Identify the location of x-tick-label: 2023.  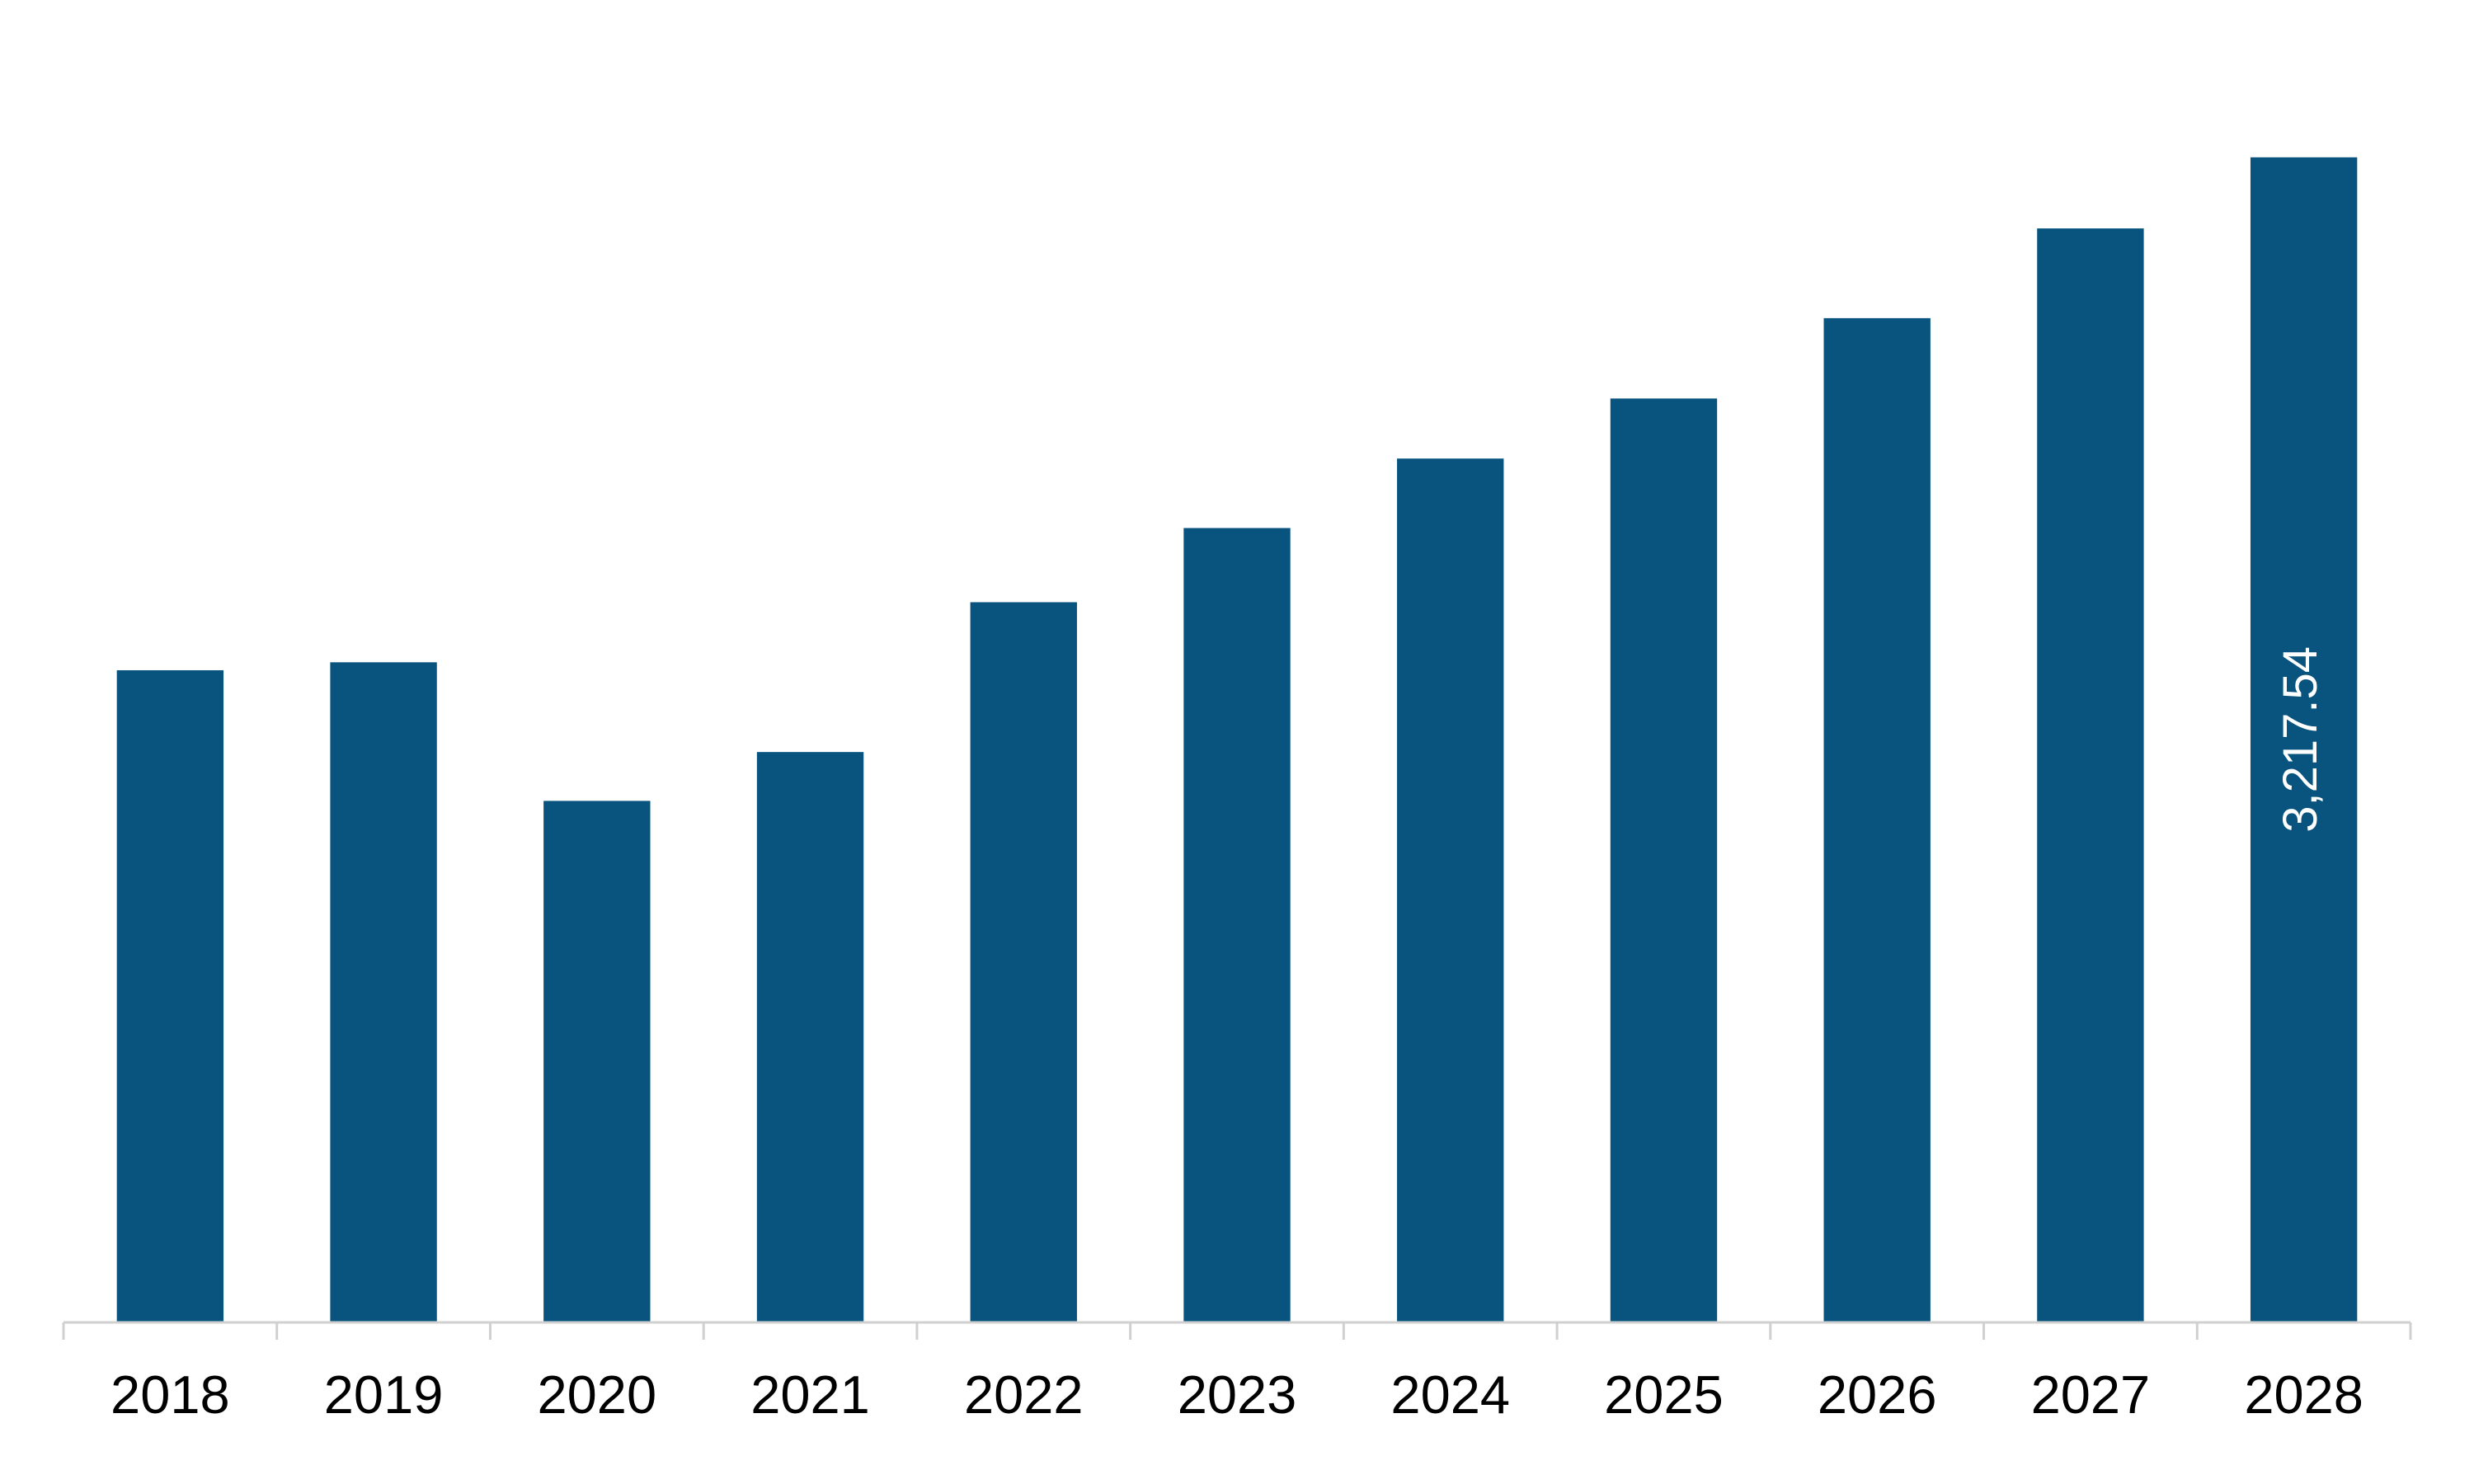
(1237, 1394).